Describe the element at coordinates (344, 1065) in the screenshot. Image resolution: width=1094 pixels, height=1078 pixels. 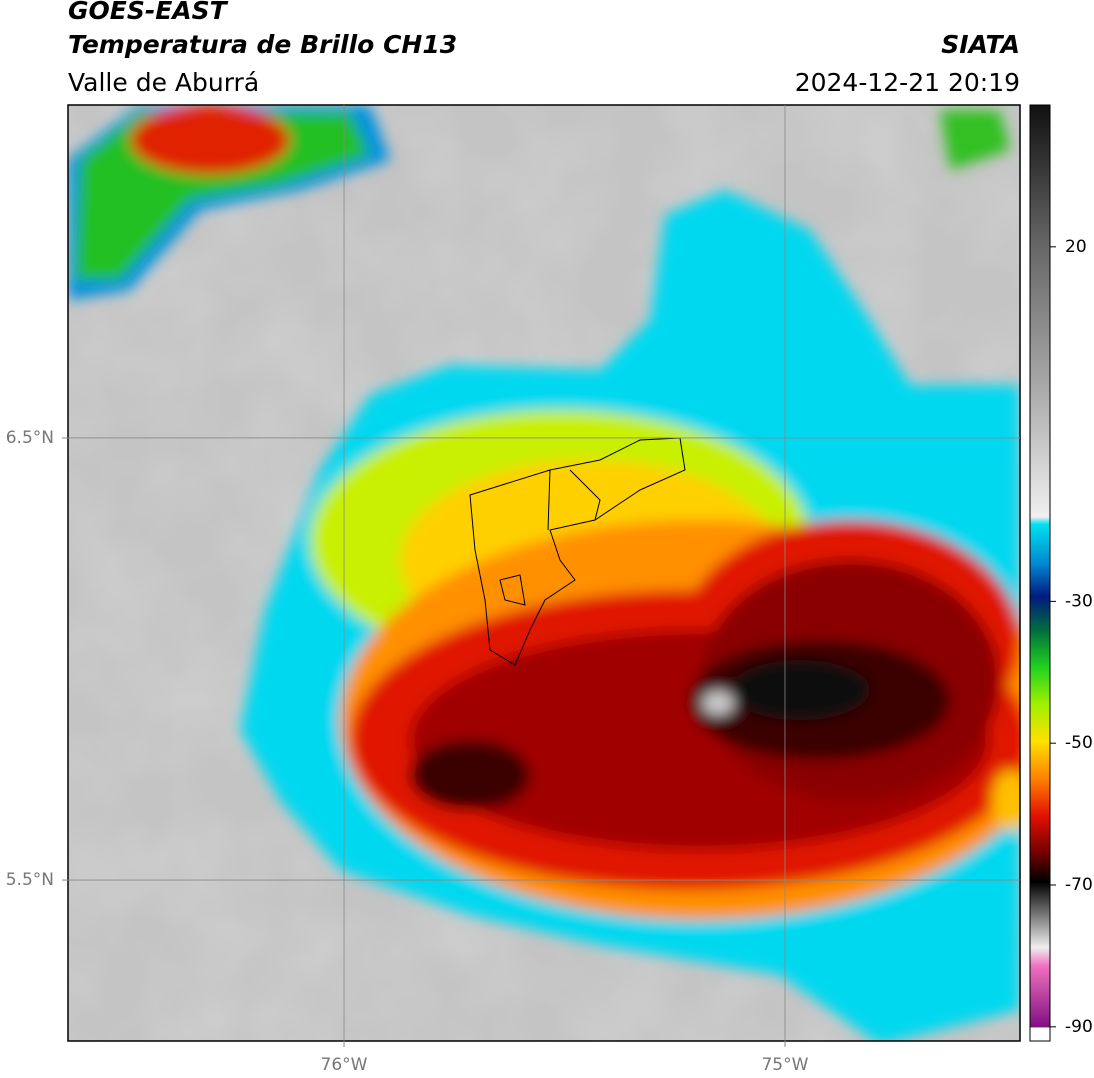
I see `x-tick-label: 76°W` at that location.